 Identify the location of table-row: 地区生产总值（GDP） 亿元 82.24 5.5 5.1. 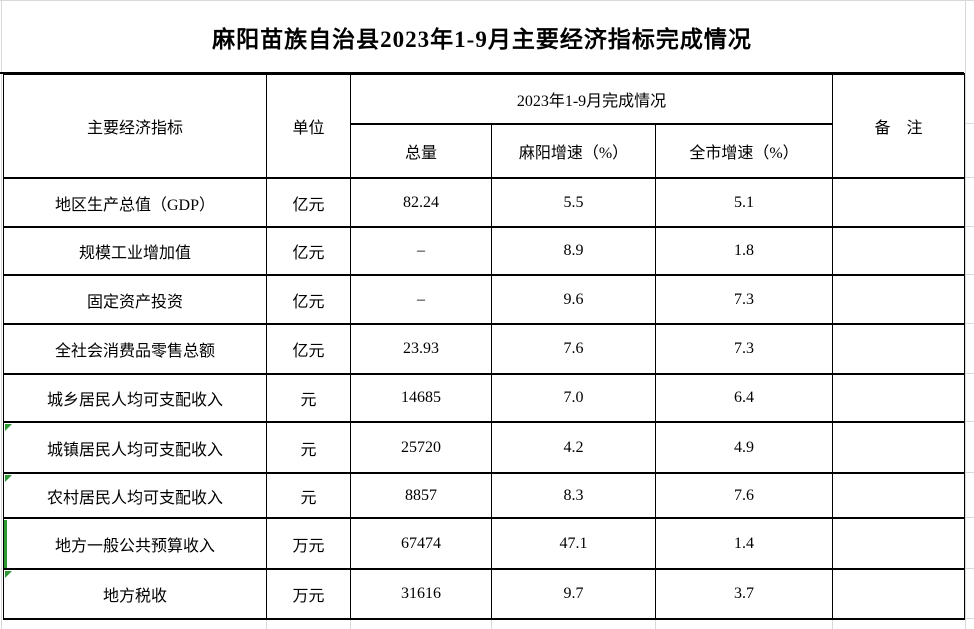
(484, 202).